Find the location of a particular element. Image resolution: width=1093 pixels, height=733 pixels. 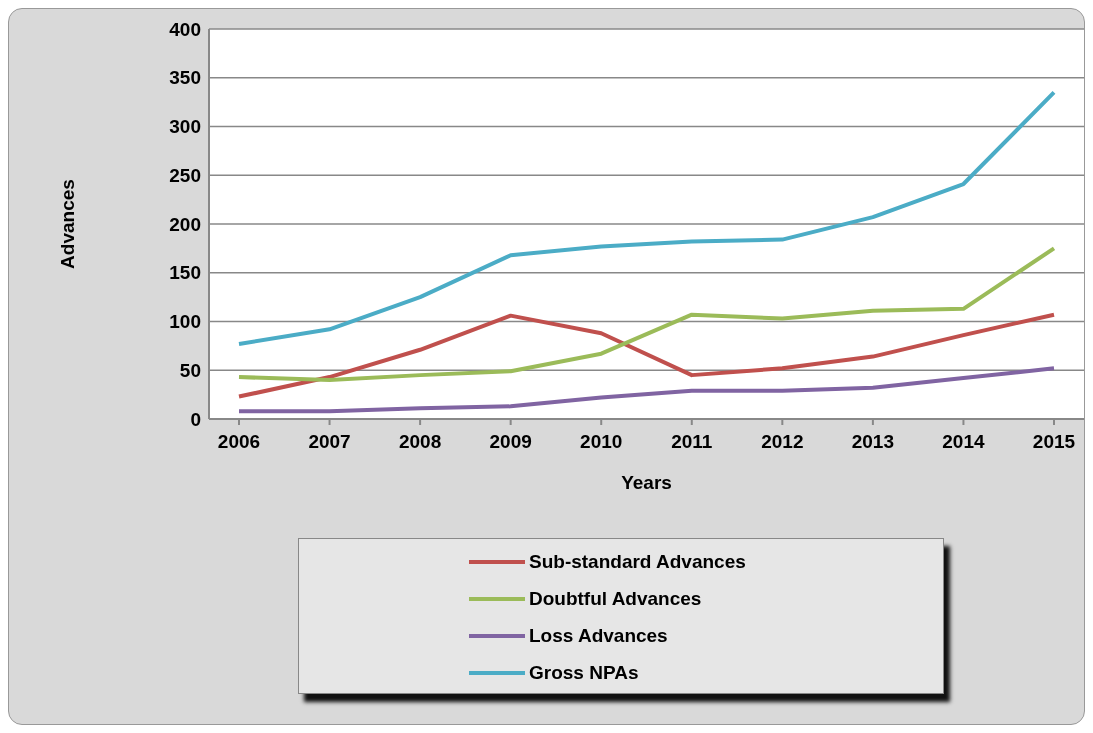

x-tick-label: 2015 is located at coordinates (1054, 442).